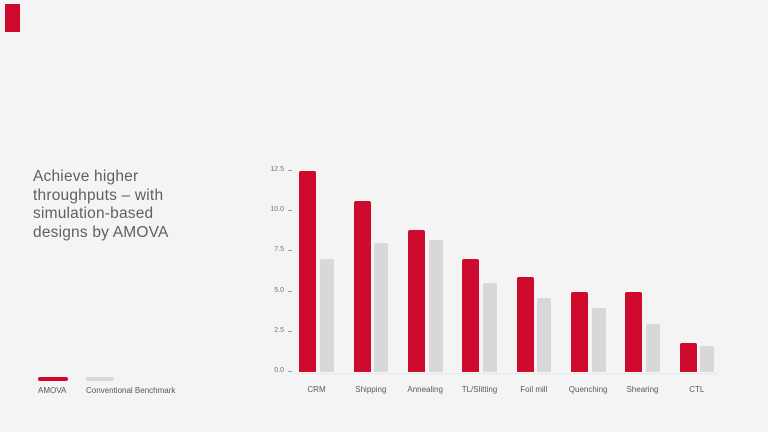  Describe the element at coordinates (277, 209) in the screenshot. I see `y-axis-tick-label: 10.0` at that location.